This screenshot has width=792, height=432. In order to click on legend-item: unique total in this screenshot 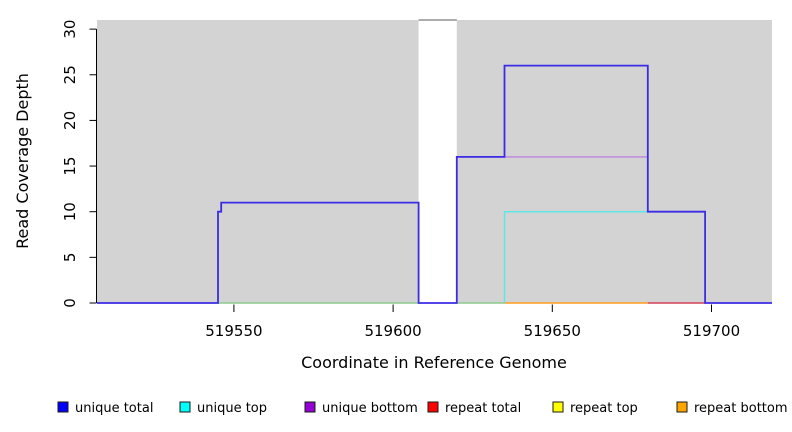, I will do `click(105, 408)`.